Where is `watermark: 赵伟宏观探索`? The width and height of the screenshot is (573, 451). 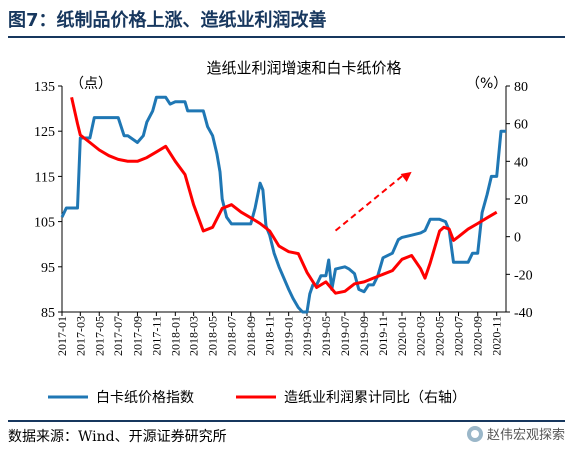 watermark: 赵伟宏观探索 is located at coordinates (515, 433).